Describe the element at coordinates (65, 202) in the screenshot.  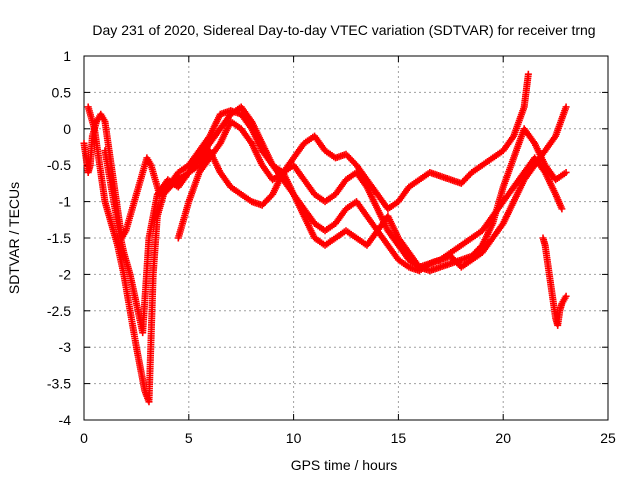
I see `y-tick-label: -1` at that location.